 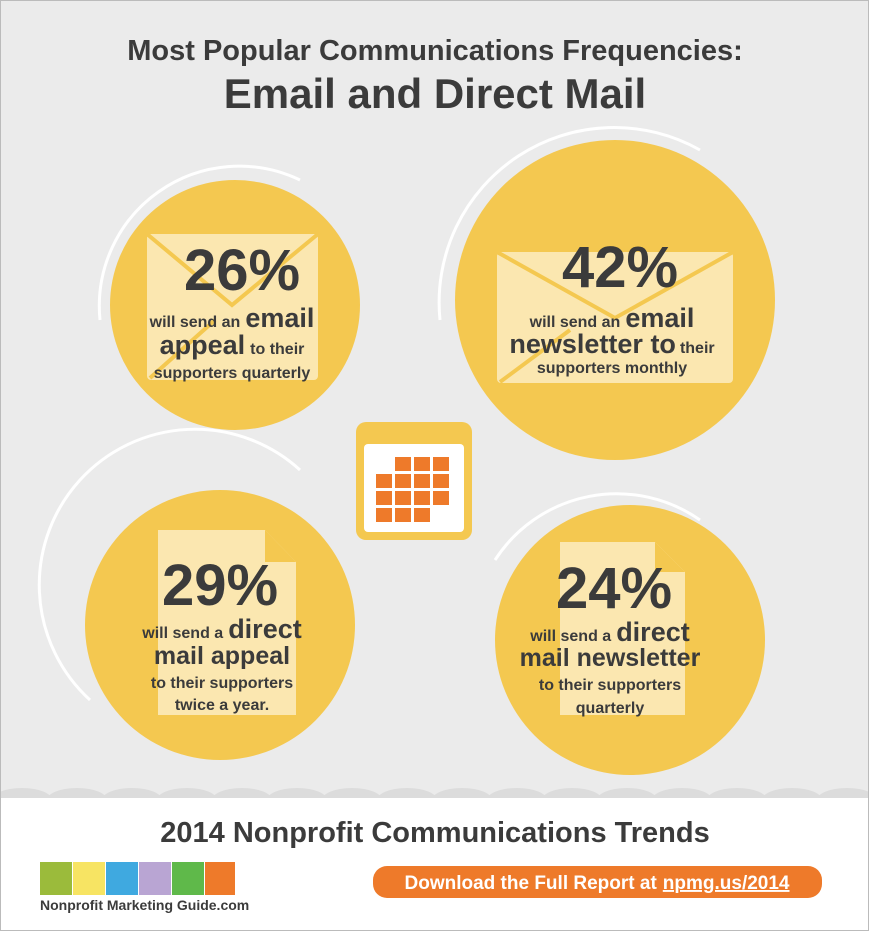 I want to click on text: their, so click(x=697, y=348).